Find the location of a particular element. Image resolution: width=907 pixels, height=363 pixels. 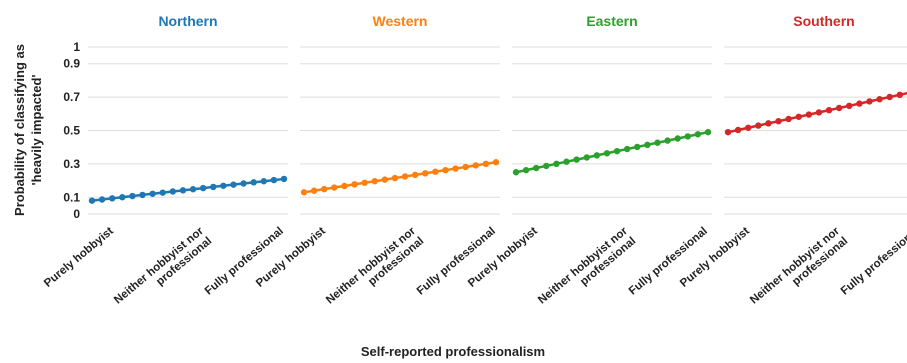

x-axis-title: Self-reported professionalism is located at coordinates (453, 351).